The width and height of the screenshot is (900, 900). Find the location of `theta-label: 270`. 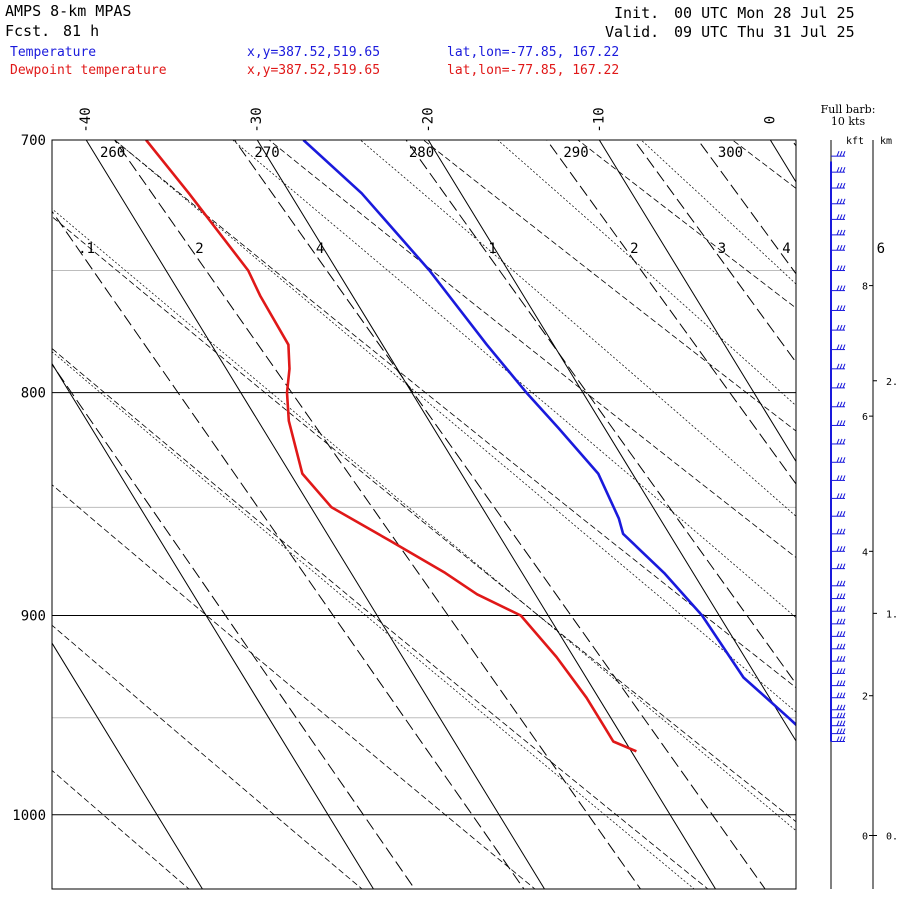

theta-label: 270 is located at coordinates (266, 153).